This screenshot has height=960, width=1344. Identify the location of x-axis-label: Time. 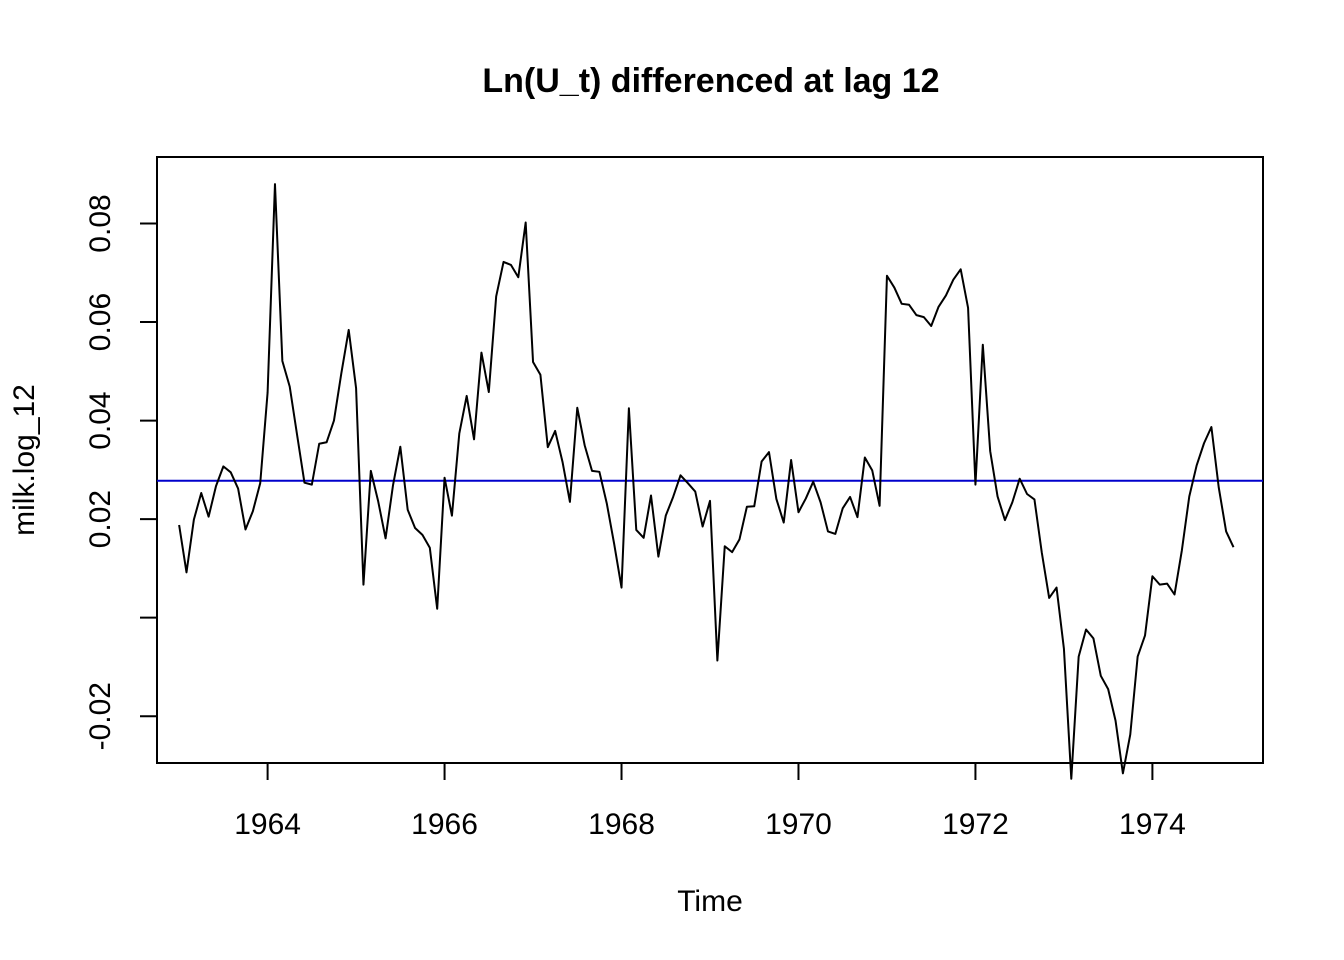
(710, 901).